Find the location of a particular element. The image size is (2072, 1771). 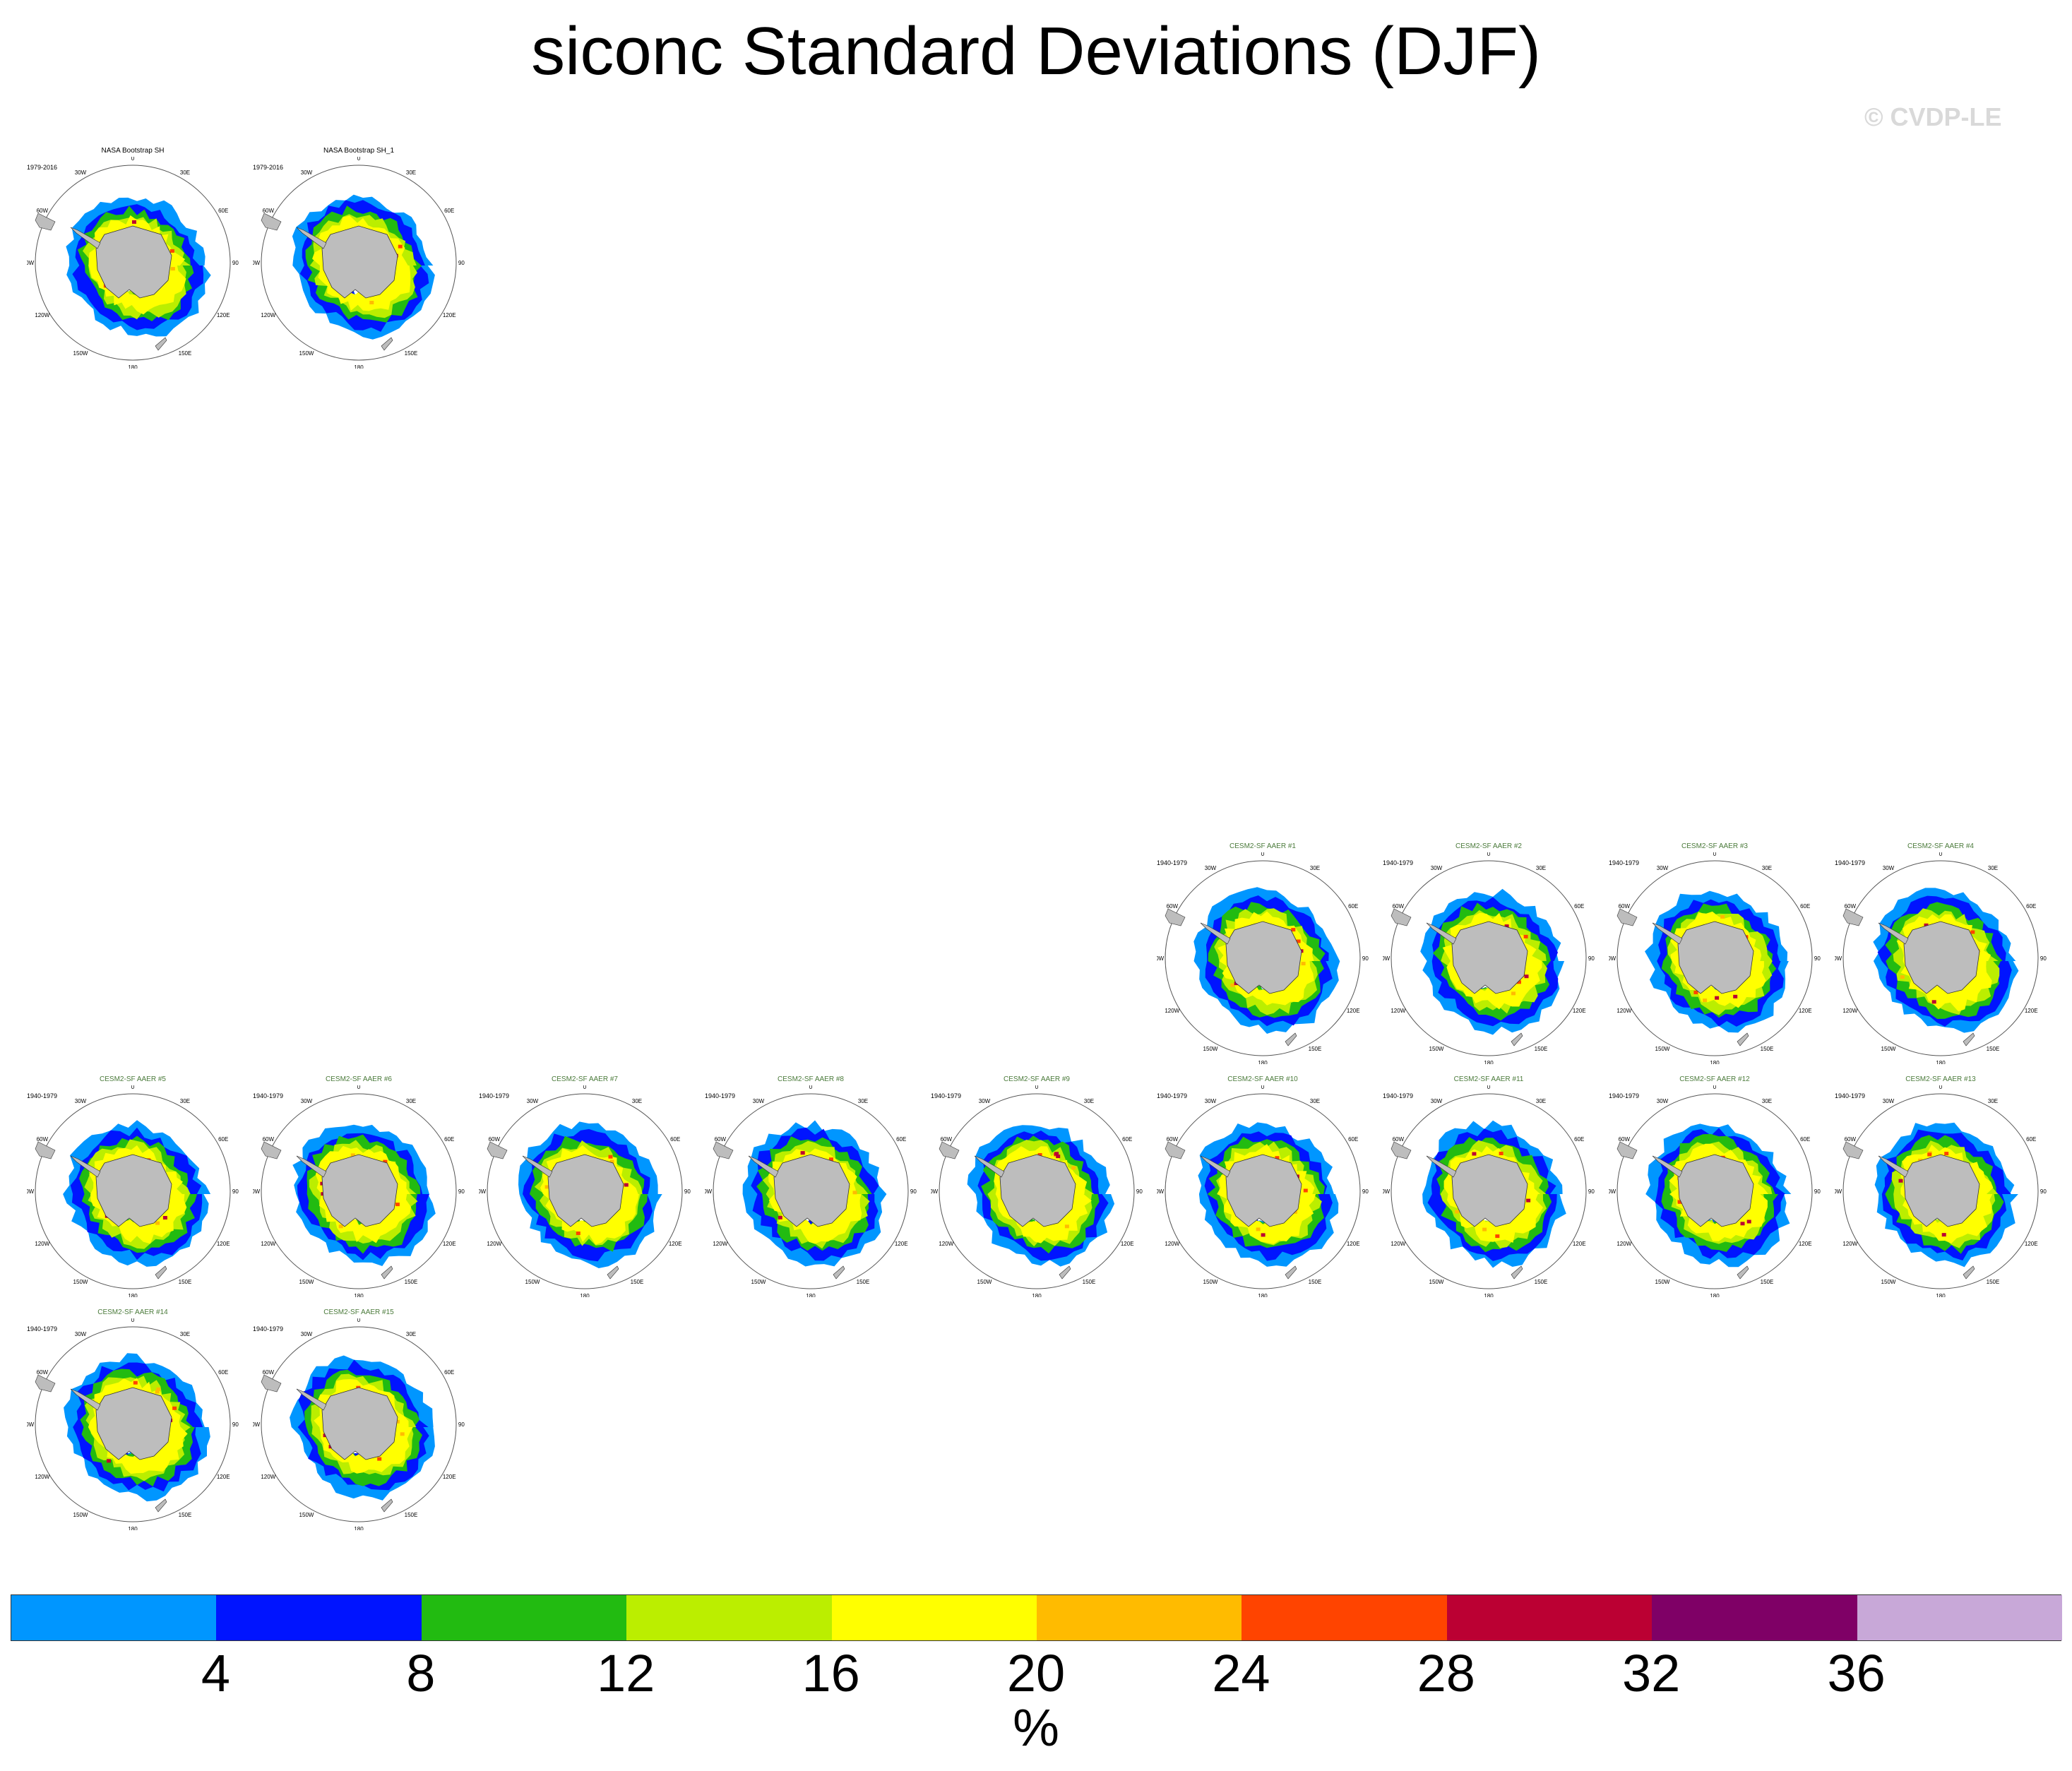

panel-title: CESM2-SF AAER #12 is located at coordinates (1714, 1079).